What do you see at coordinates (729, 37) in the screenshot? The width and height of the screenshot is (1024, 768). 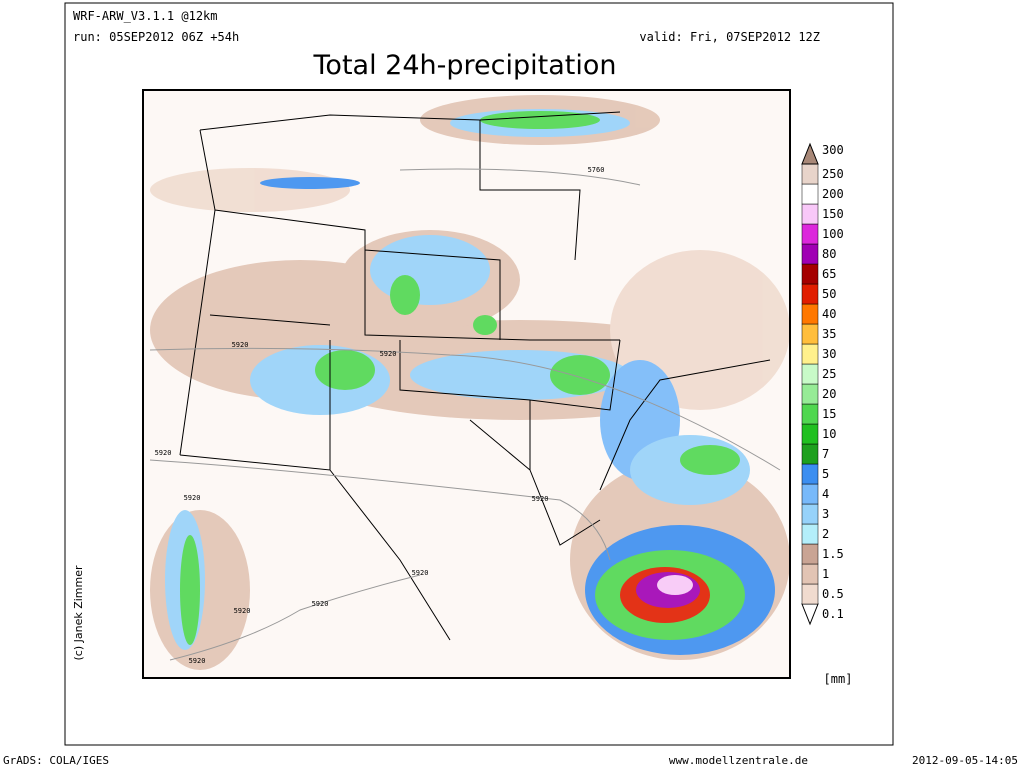 I see `valid-text: valid: Fri, 07SEP2012 12Z` at bounding box center [729, 37].